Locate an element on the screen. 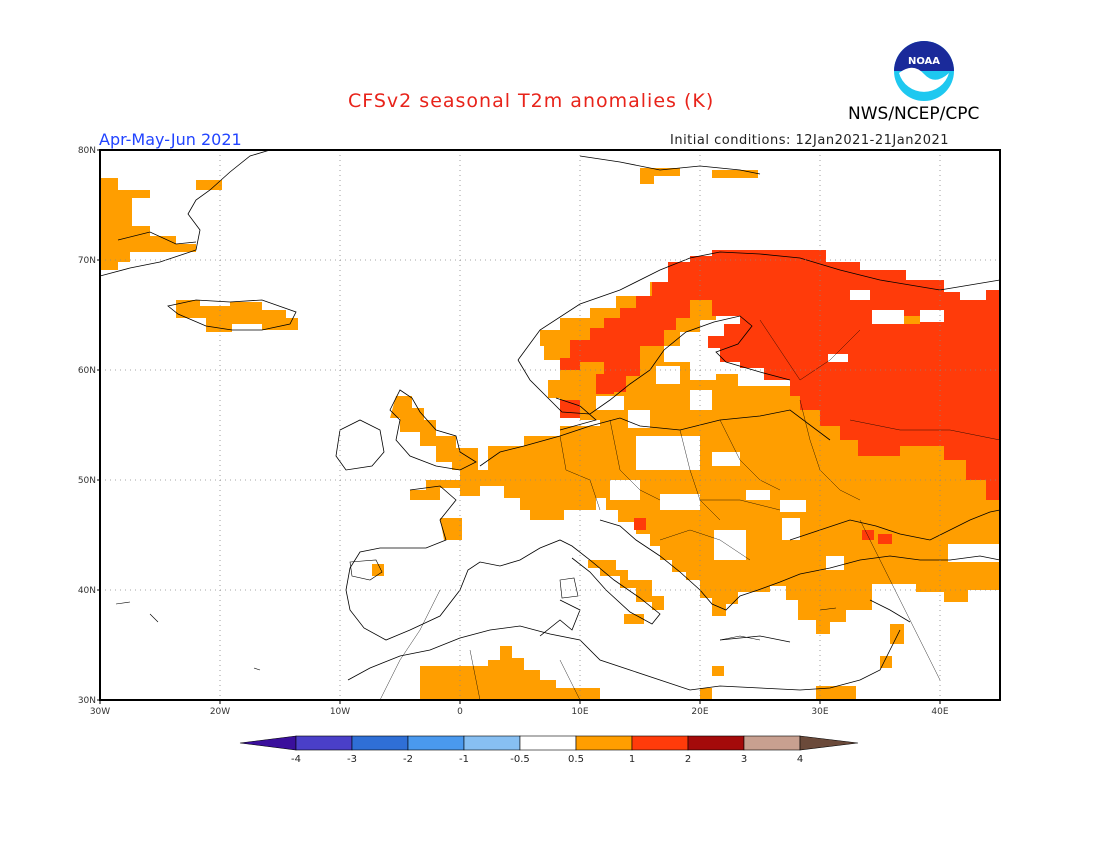  lon-label: 10W is located at coordinates (340, 712).